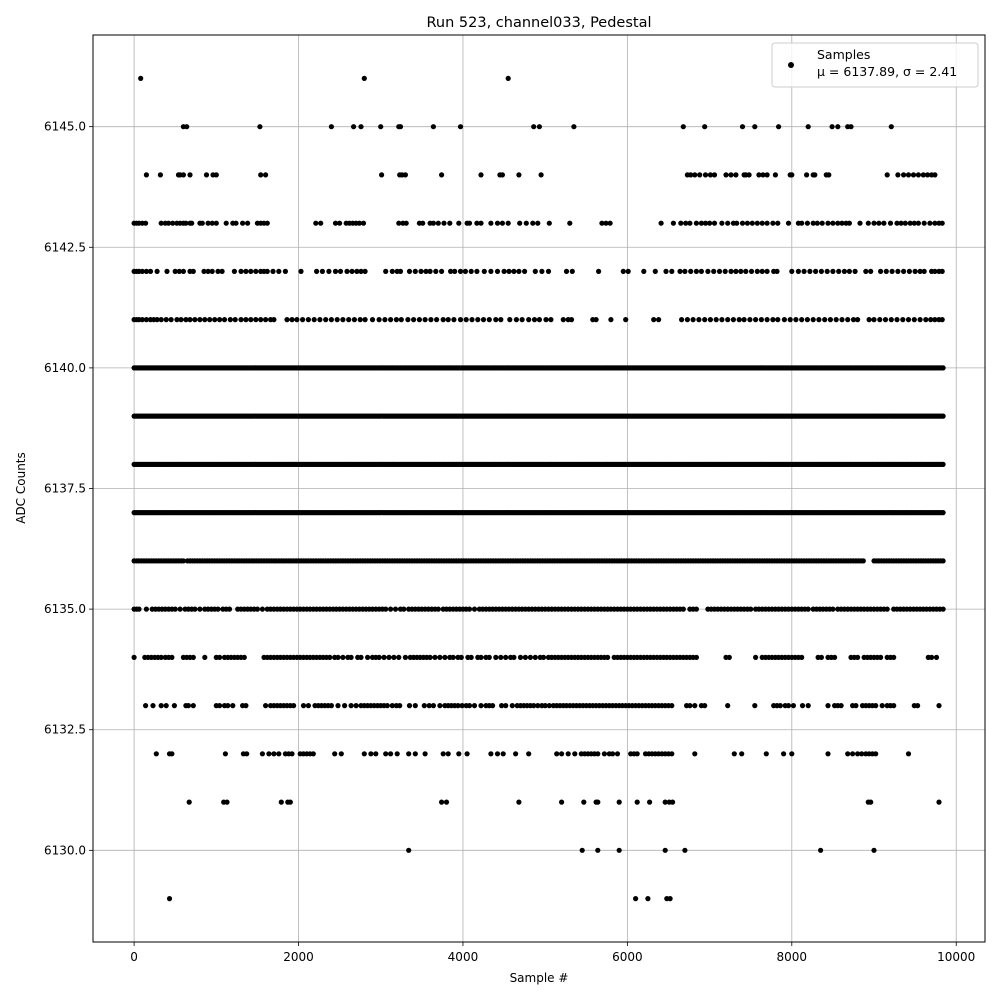 The height and width of the screenshot is (1000, 1000). I want to click on x-axis-label: Sample #, so click(539, 978).